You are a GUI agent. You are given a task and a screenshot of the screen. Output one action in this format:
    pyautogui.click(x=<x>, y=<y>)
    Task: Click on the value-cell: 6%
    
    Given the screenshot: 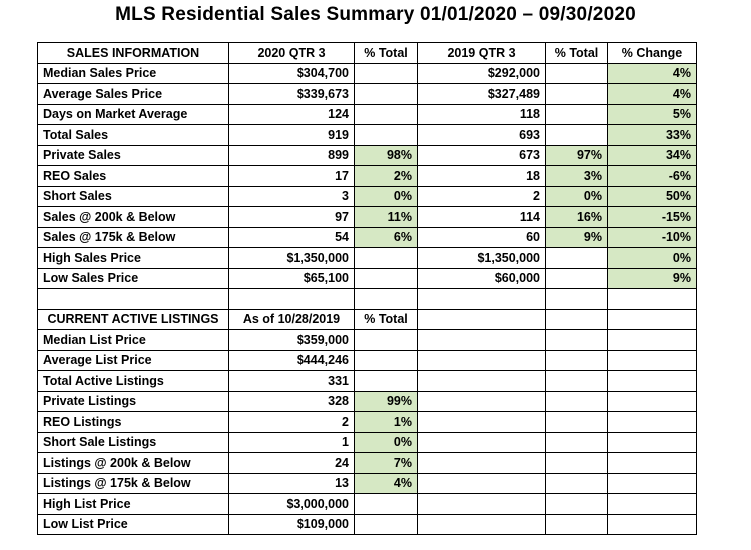 What is the action you would take?
    pyautogui.click(x=386, y=237)
    